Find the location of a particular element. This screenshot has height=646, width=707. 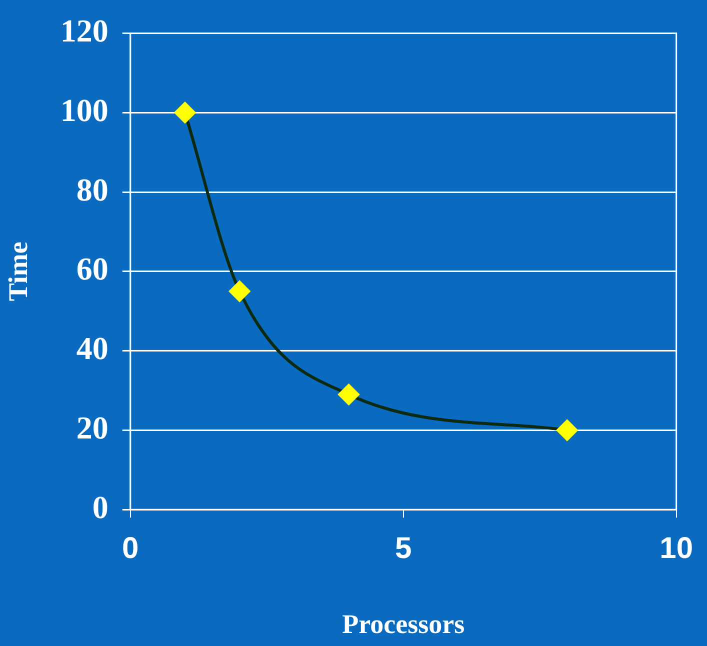

y-axis-title: Time is located at coordinates (18, 272).